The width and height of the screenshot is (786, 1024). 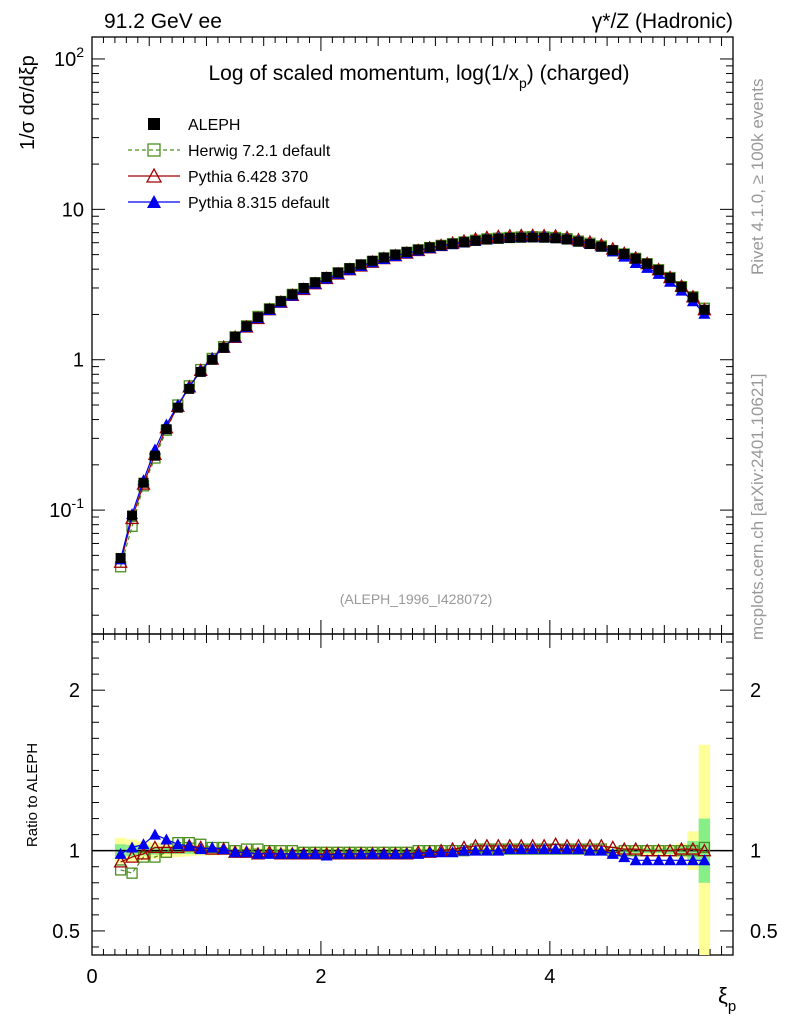 What do you see at coordinates (416, 599) in the screenshot?
I see `analysis-watermark: (ALEPH_1996_I428072)` at bounding box center [416, 599].